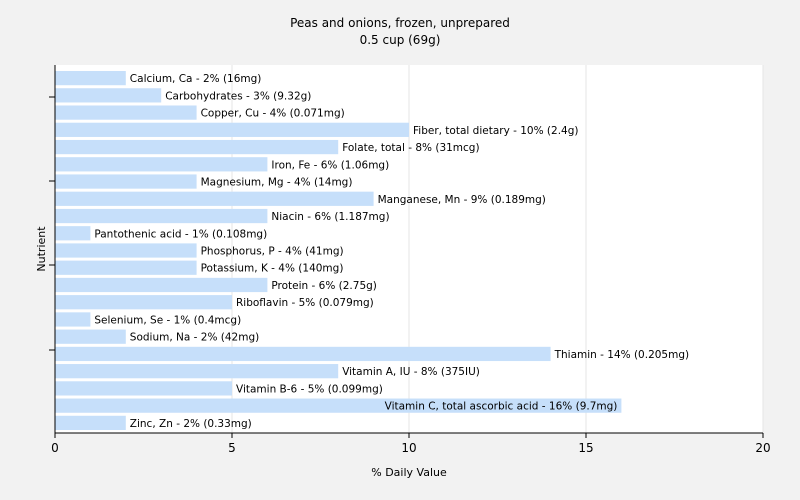 The image size is (800, 500). I want to click on bar-label: Carbohydrates - 3% (9.32g), so click(238, 96).